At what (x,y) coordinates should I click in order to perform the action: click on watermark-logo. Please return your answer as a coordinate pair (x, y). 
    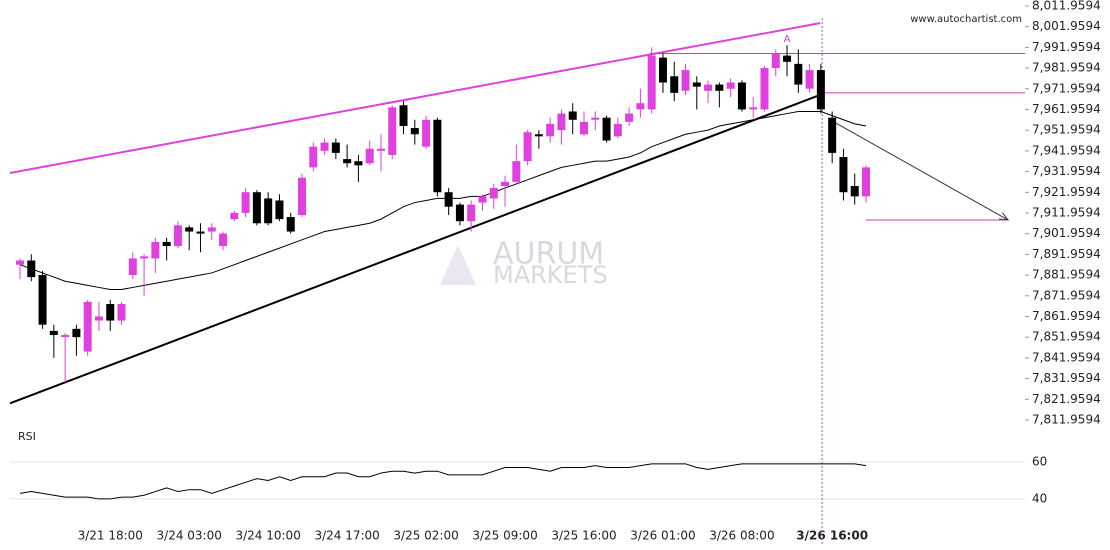
    Looking at the image, I should click on (458, 265).